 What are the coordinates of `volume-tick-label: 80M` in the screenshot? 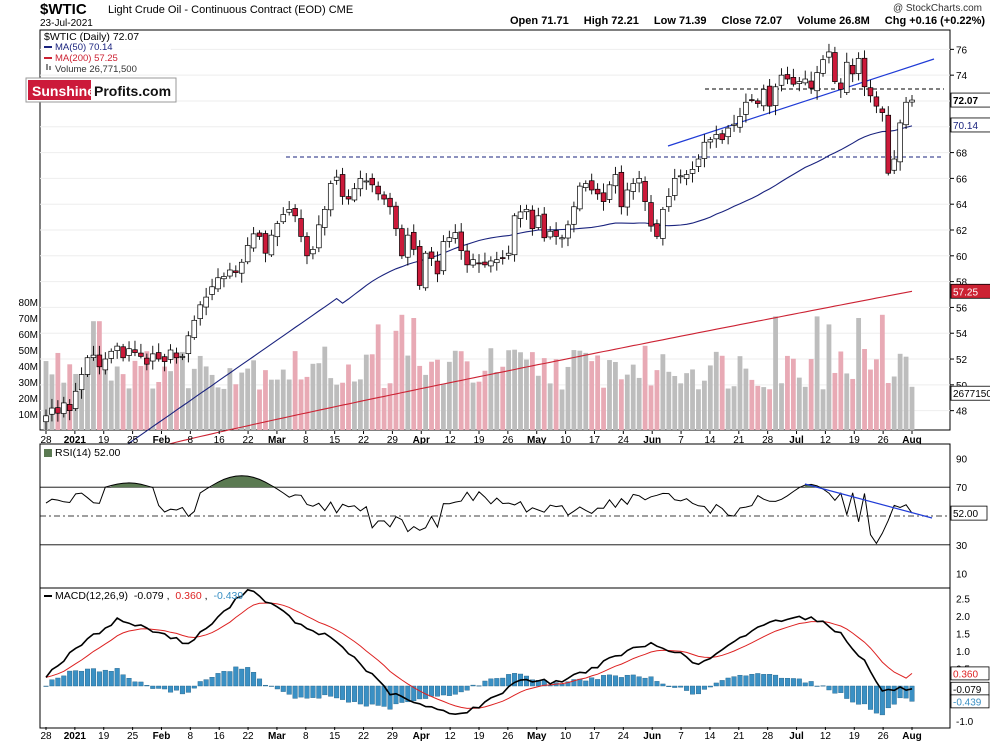 It's located at (28, 303).